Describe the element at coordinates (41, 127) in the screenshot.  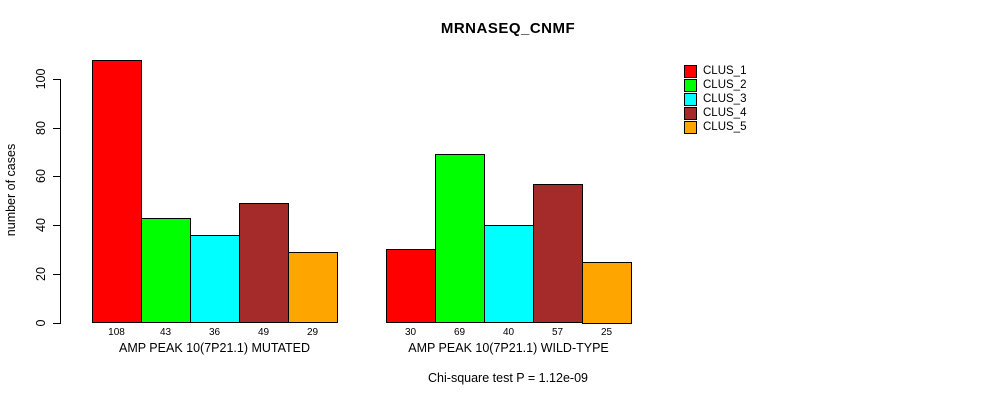
I see `y-tick-label: 80` at that location.